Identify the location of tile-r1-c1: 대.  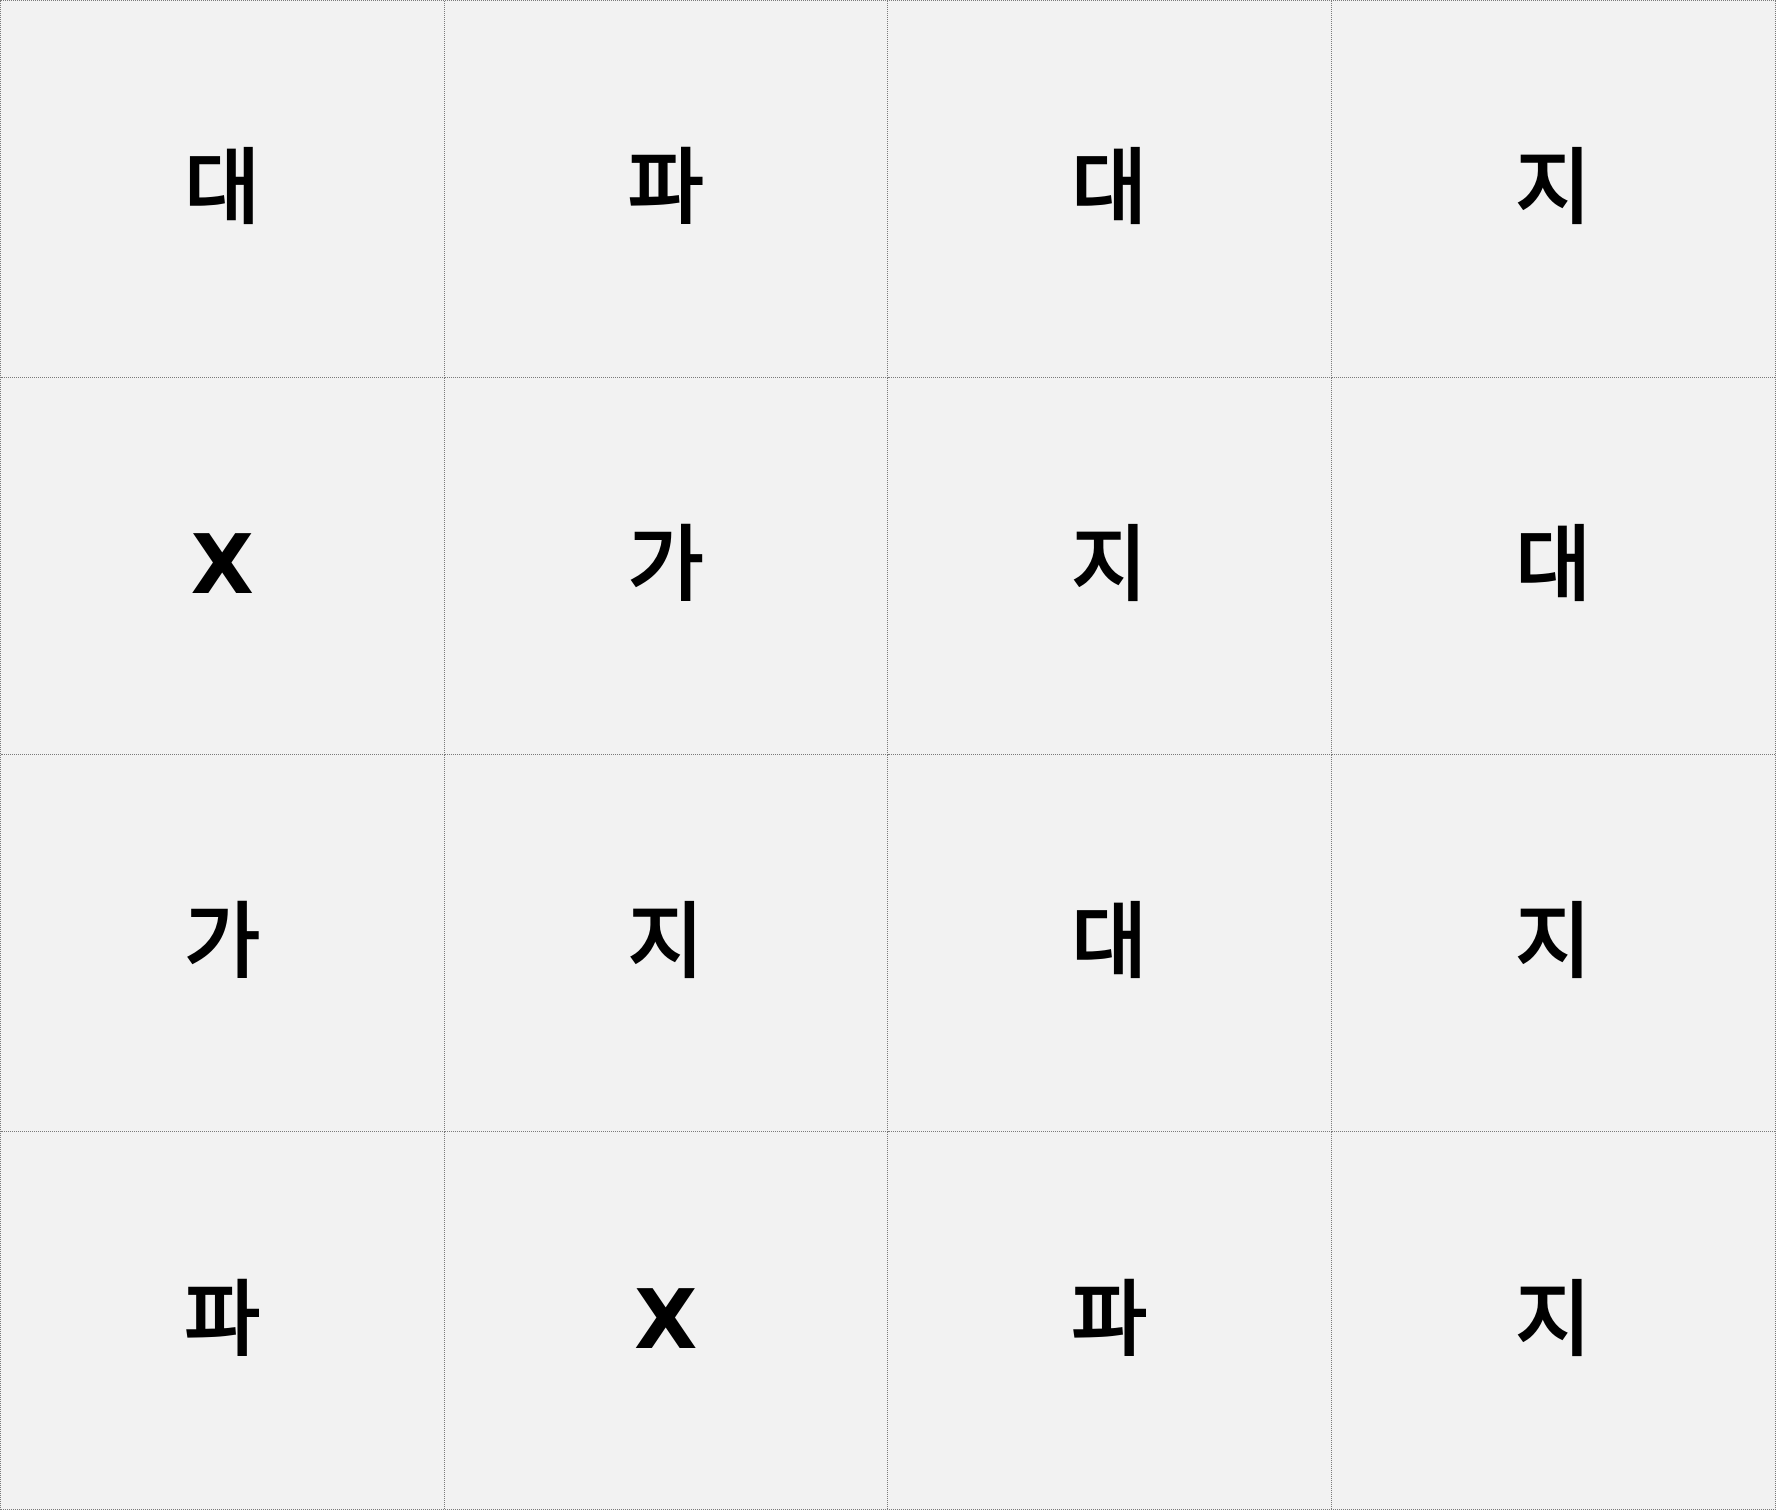
(223, 189).